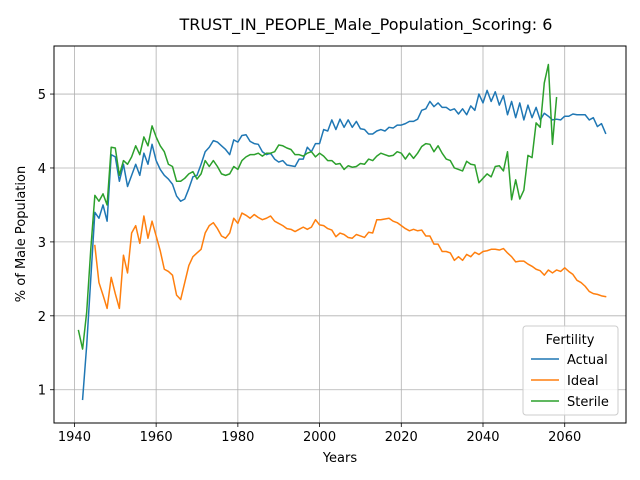 This screenshot has width=640, height=480. I want to click on y-tick-label: 5, so click(42, 95).